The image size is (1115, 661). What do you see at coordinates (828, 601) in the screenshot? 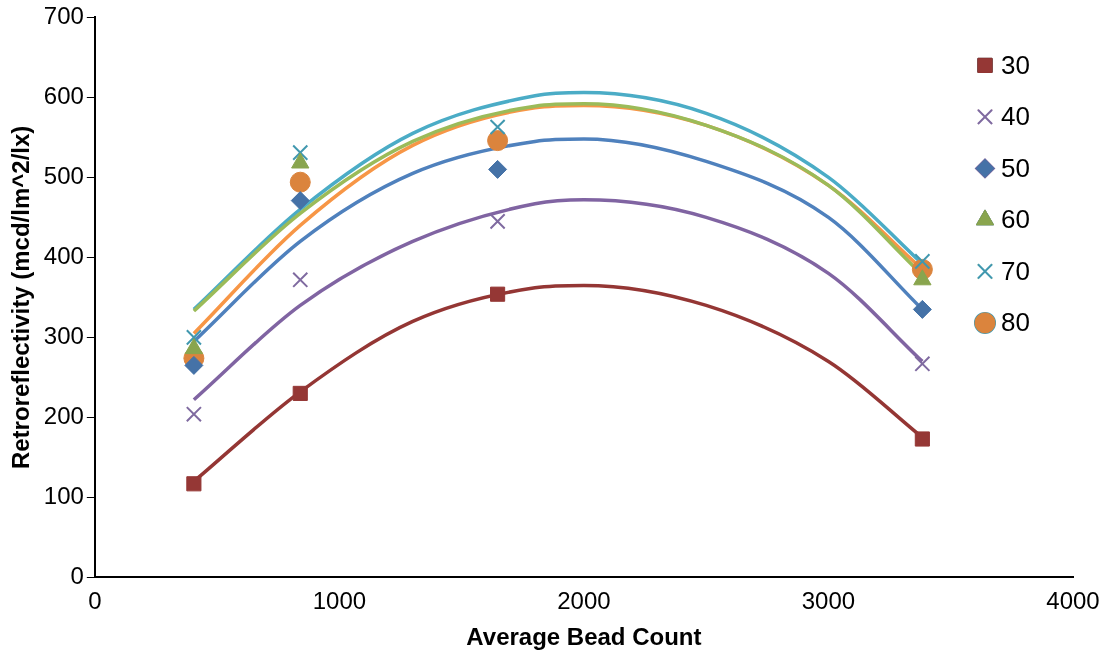
I see `x-tick-label: 3000` at bounding box center [828, 601].